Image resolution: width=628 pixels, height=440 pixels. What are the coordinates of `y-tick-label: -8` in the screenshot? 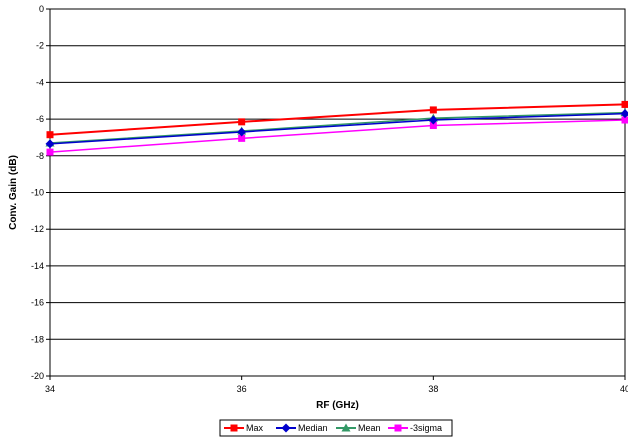 It's located at (40, 156).